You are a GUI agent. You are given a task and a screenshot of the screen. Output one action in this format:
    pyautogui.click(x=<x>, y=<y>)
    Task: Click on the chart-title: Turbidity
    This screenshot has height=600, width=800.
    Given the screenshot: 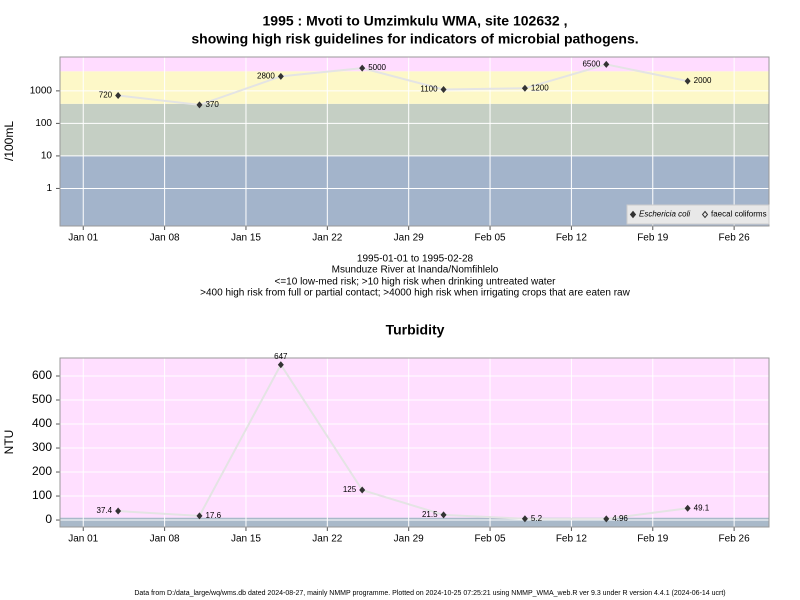 What is the action you would take?
    pyautogui.click(x=415, y=330)
    